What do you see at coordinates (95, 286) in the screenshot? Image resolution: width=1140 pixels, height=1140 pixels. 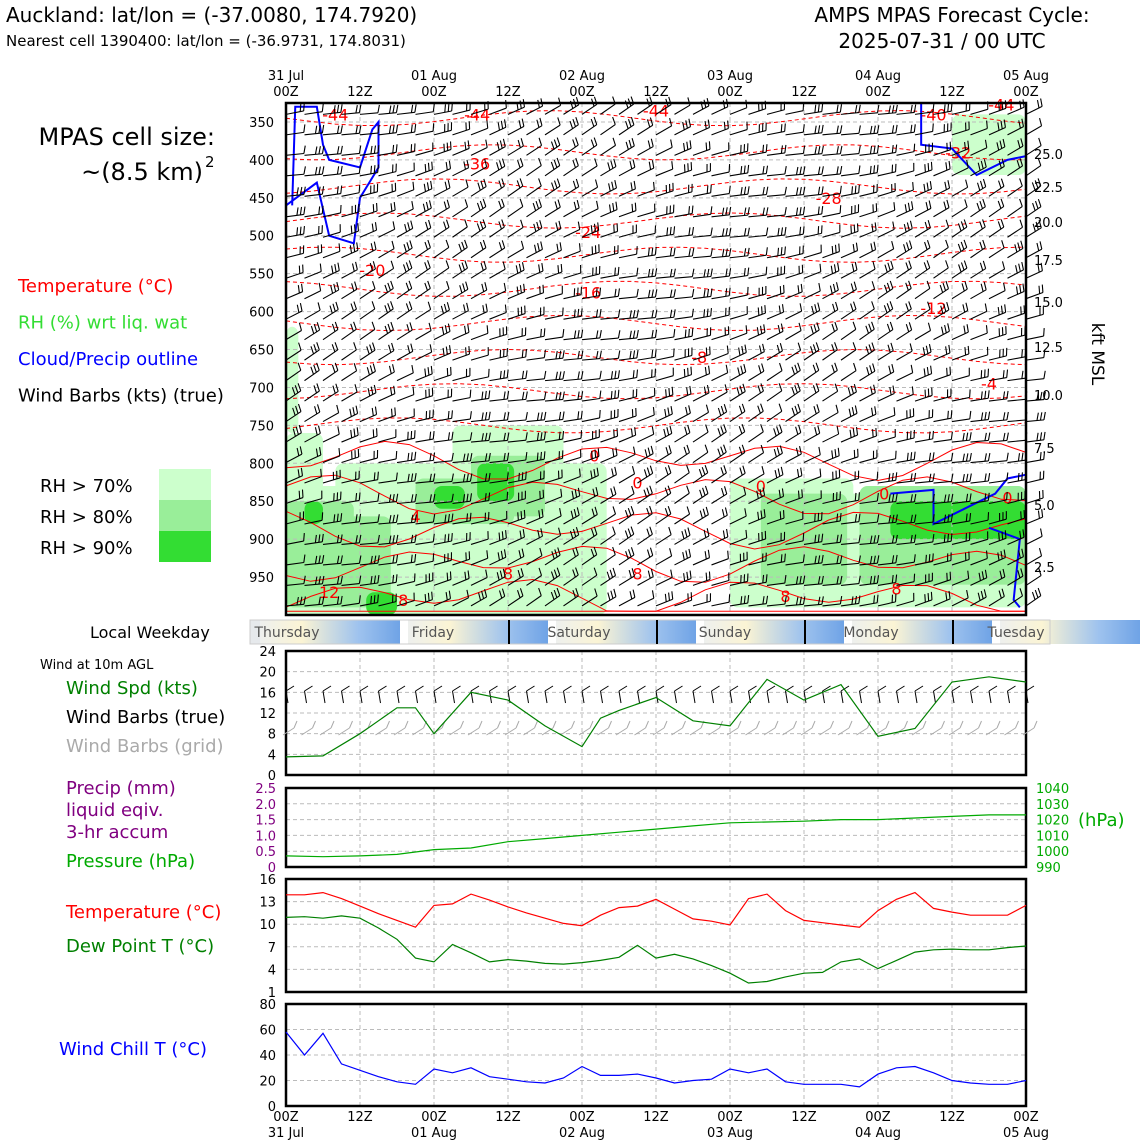 I see `legend-label: Temperature (°C)` at bounding box center [95, 286].